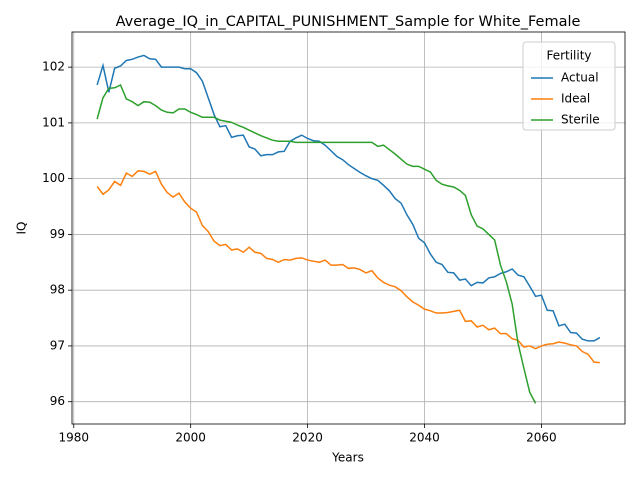 This screenshot has width=640, height=480. I want to click on y-tick-label: 100, so click(53, 178).